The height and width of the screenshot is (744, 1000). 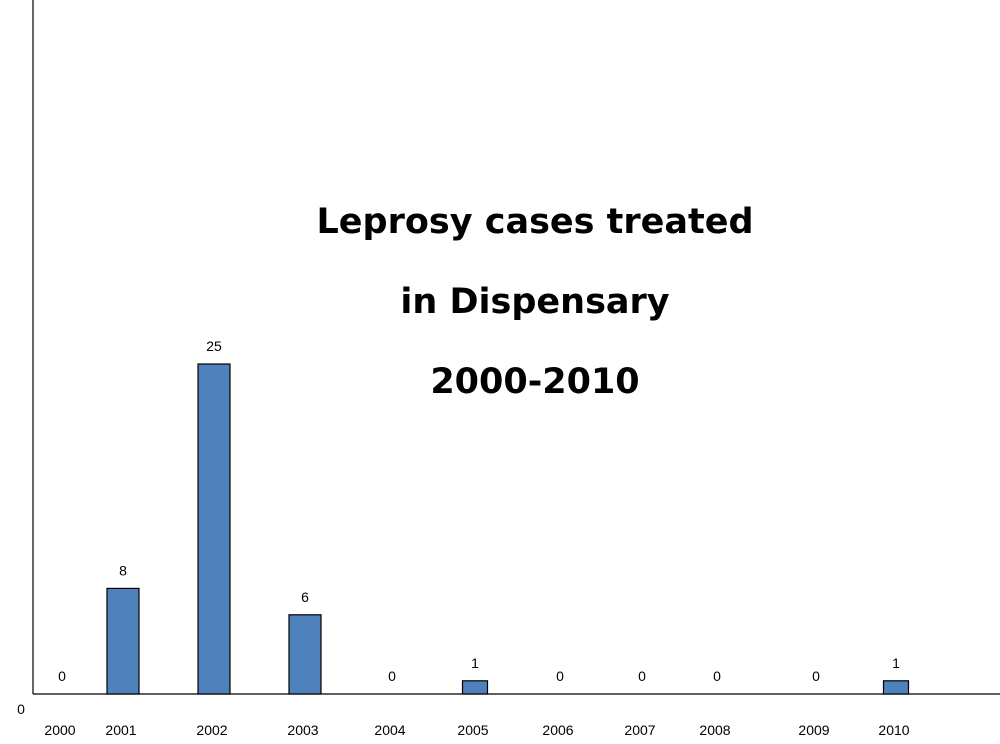 What do you see at coordinates (475, 687) in the screenshot?
I see `bar-2005` at bounding box center [475, 687].